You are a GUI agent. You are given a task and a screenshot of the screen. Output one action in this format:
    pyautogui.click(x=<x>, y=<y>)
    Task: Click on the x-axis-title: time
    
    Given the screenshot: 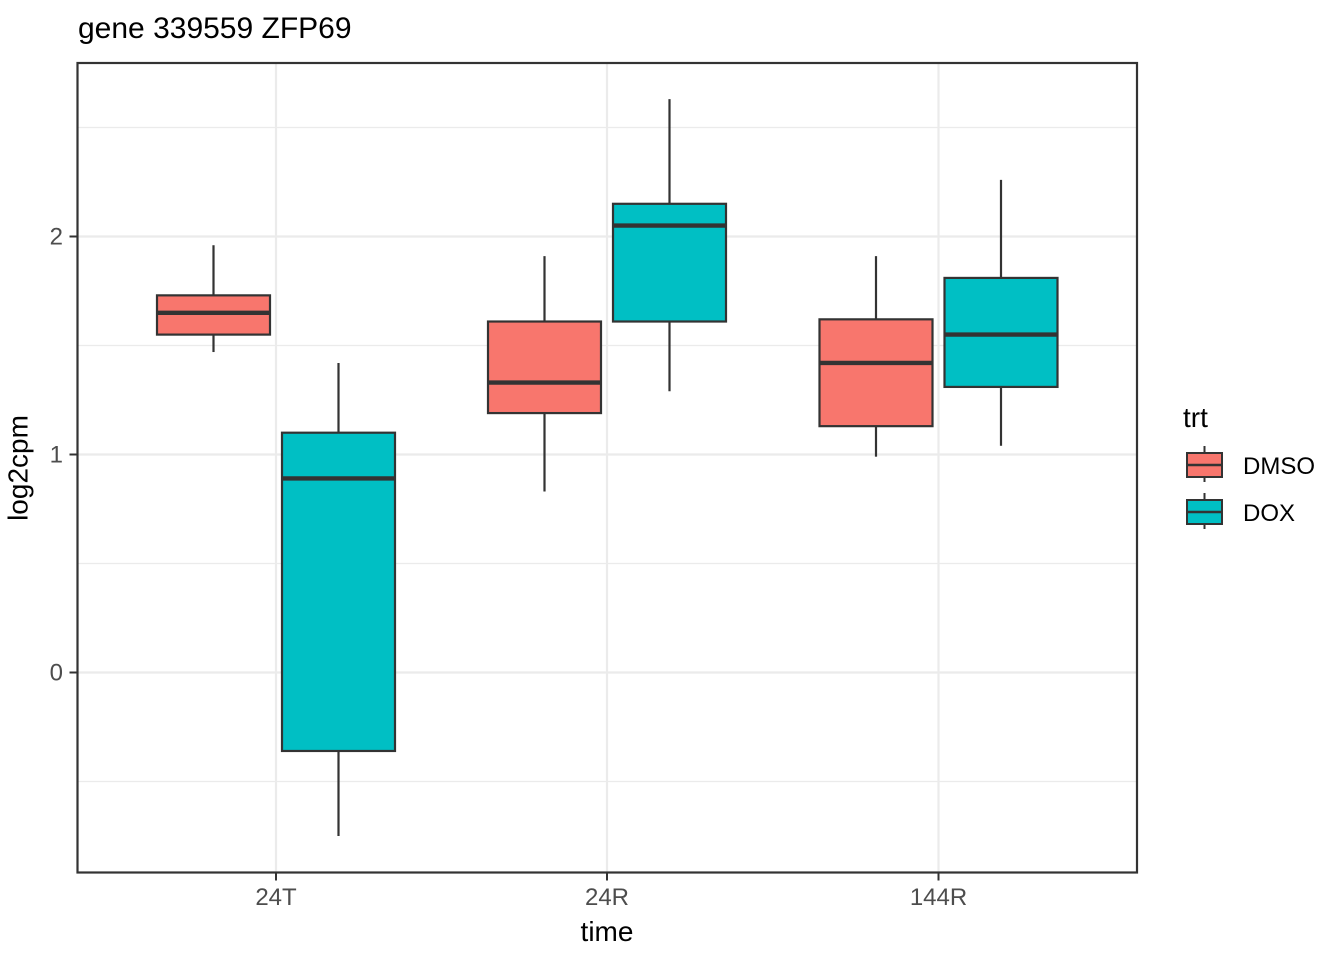 What is the action you would take?
    pyautogui.click(x=607, y=931)
    